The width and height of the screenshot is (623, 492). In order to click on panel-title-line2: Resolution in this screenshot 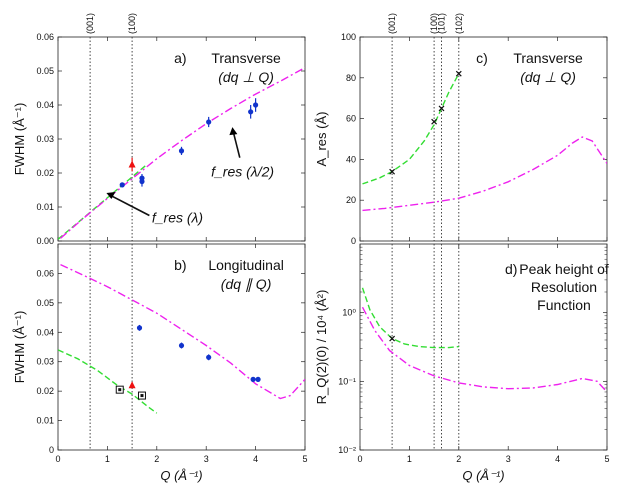, I will do `click(564, 287)`.